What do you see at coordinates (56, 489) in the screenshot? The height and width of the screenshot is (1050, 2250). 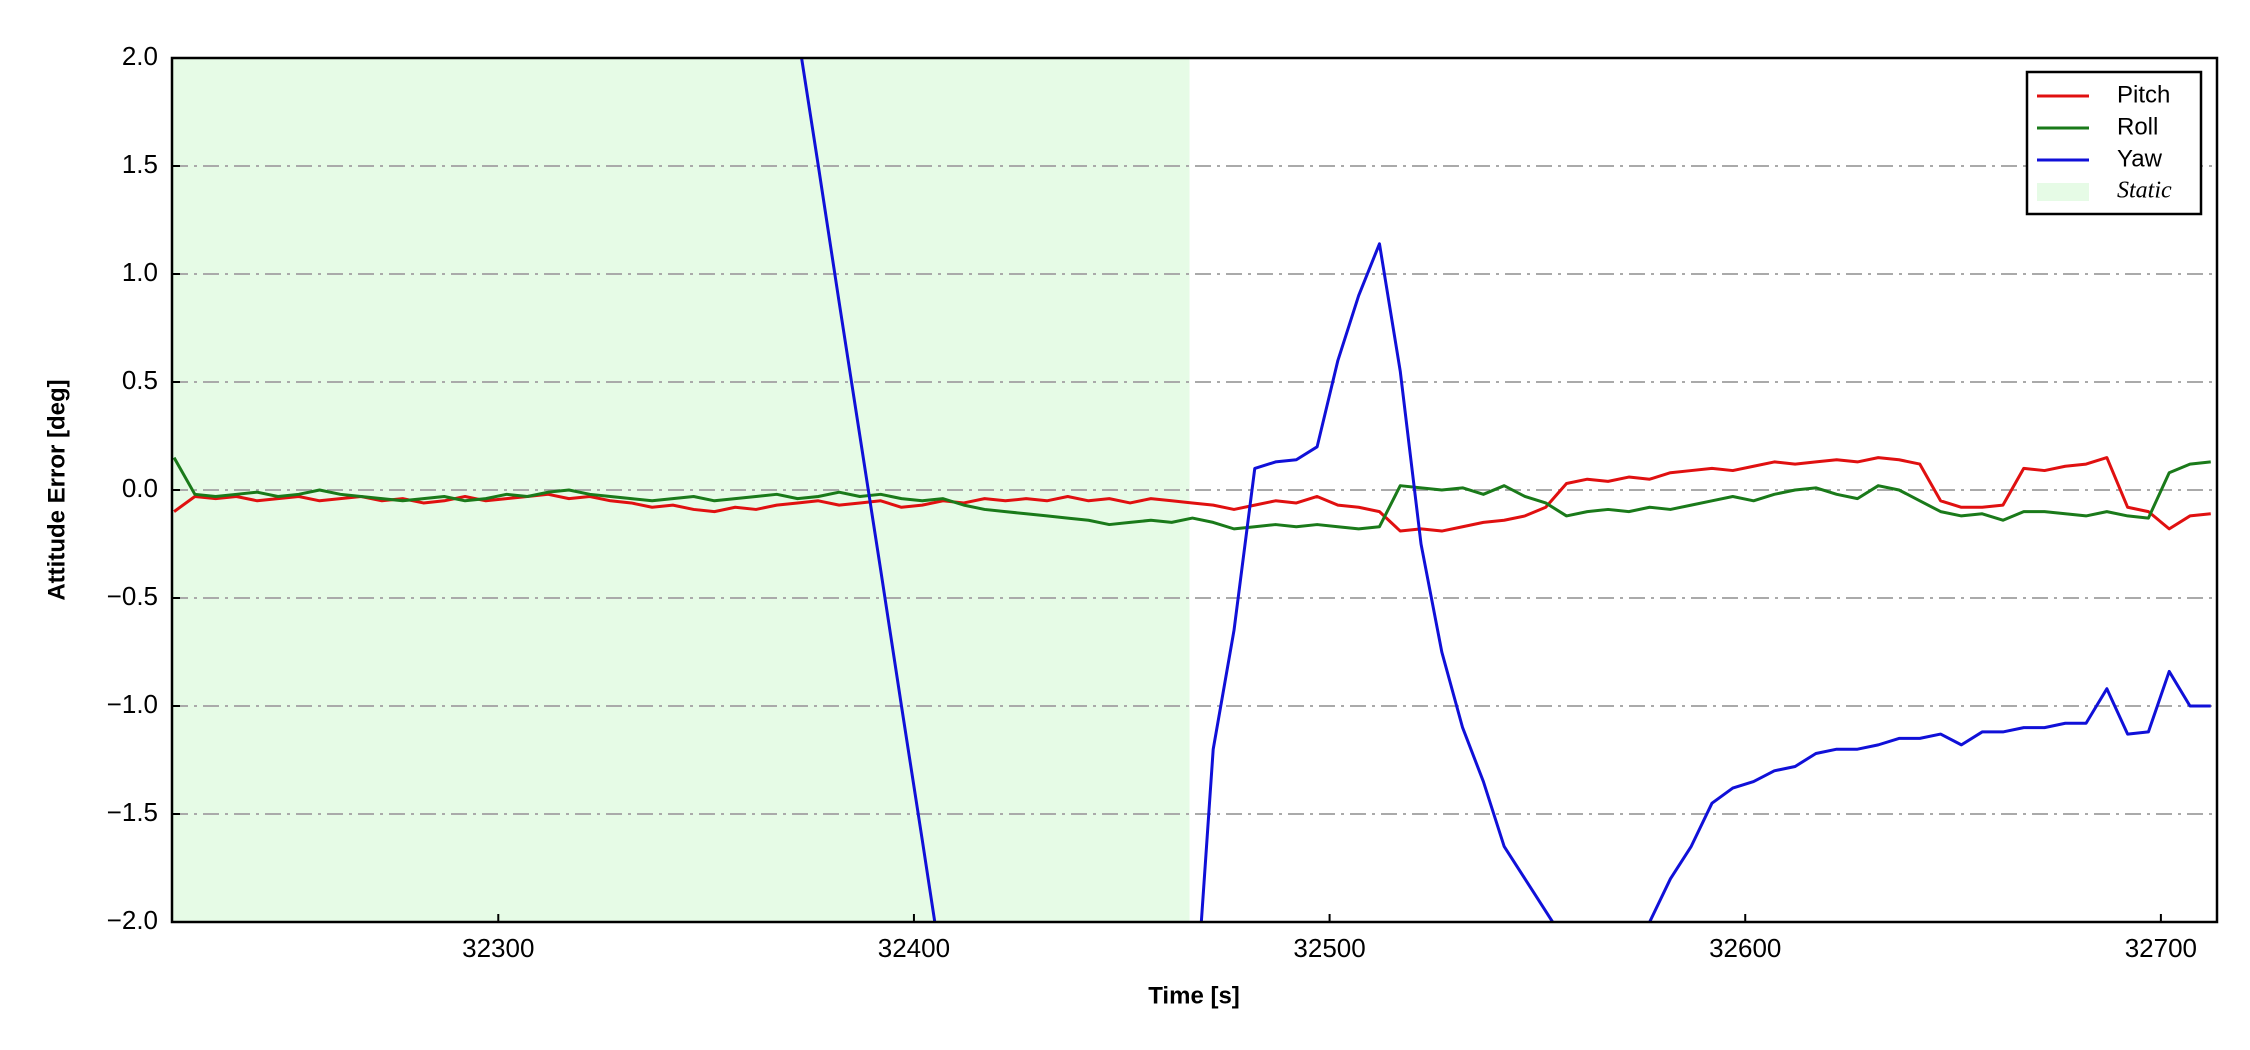 I see `y-axis-label: Attitude Error [deg]` at bounding box center [56, 489].